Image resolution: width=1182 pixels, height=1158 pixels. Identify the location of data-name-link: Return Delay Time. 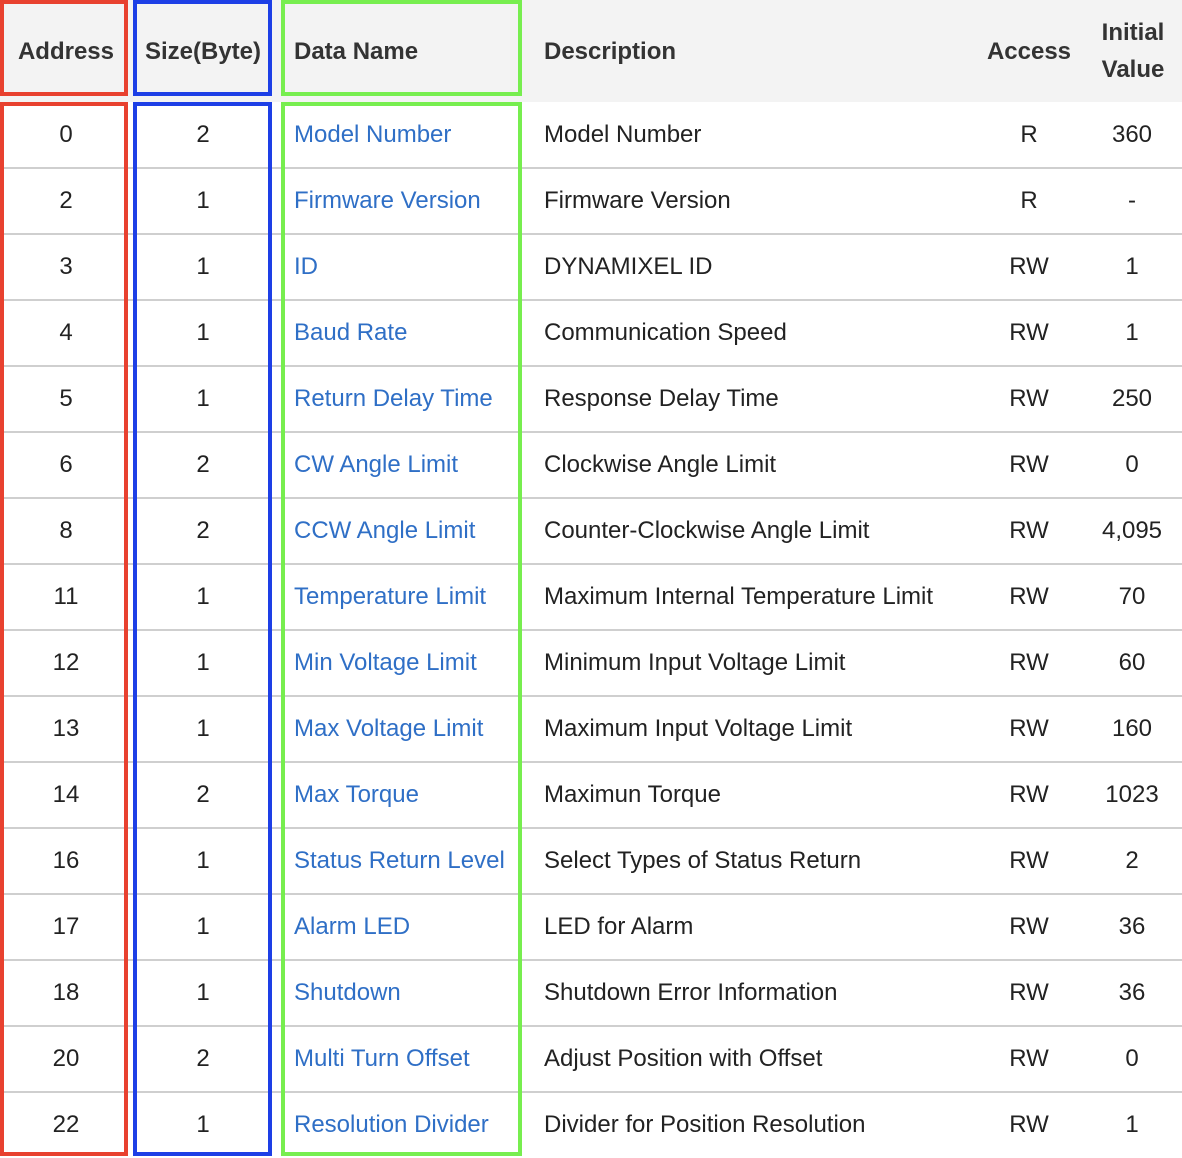
(393, 398).